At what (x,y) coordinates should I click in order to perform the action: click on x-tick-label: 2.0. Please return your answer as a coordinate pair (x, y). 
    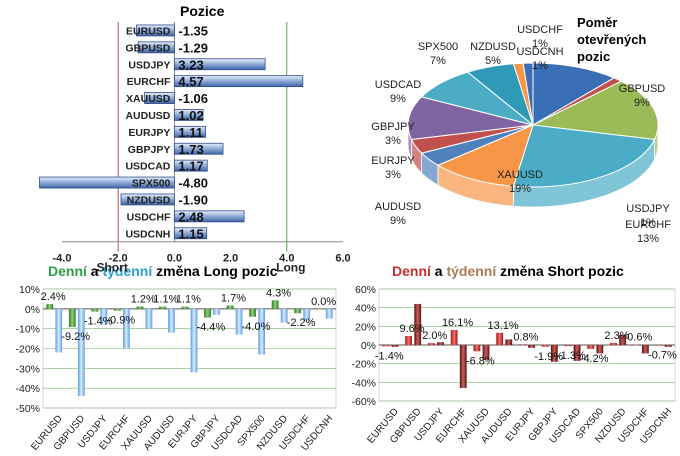
    Looking at the image, I should click on (230, 259).